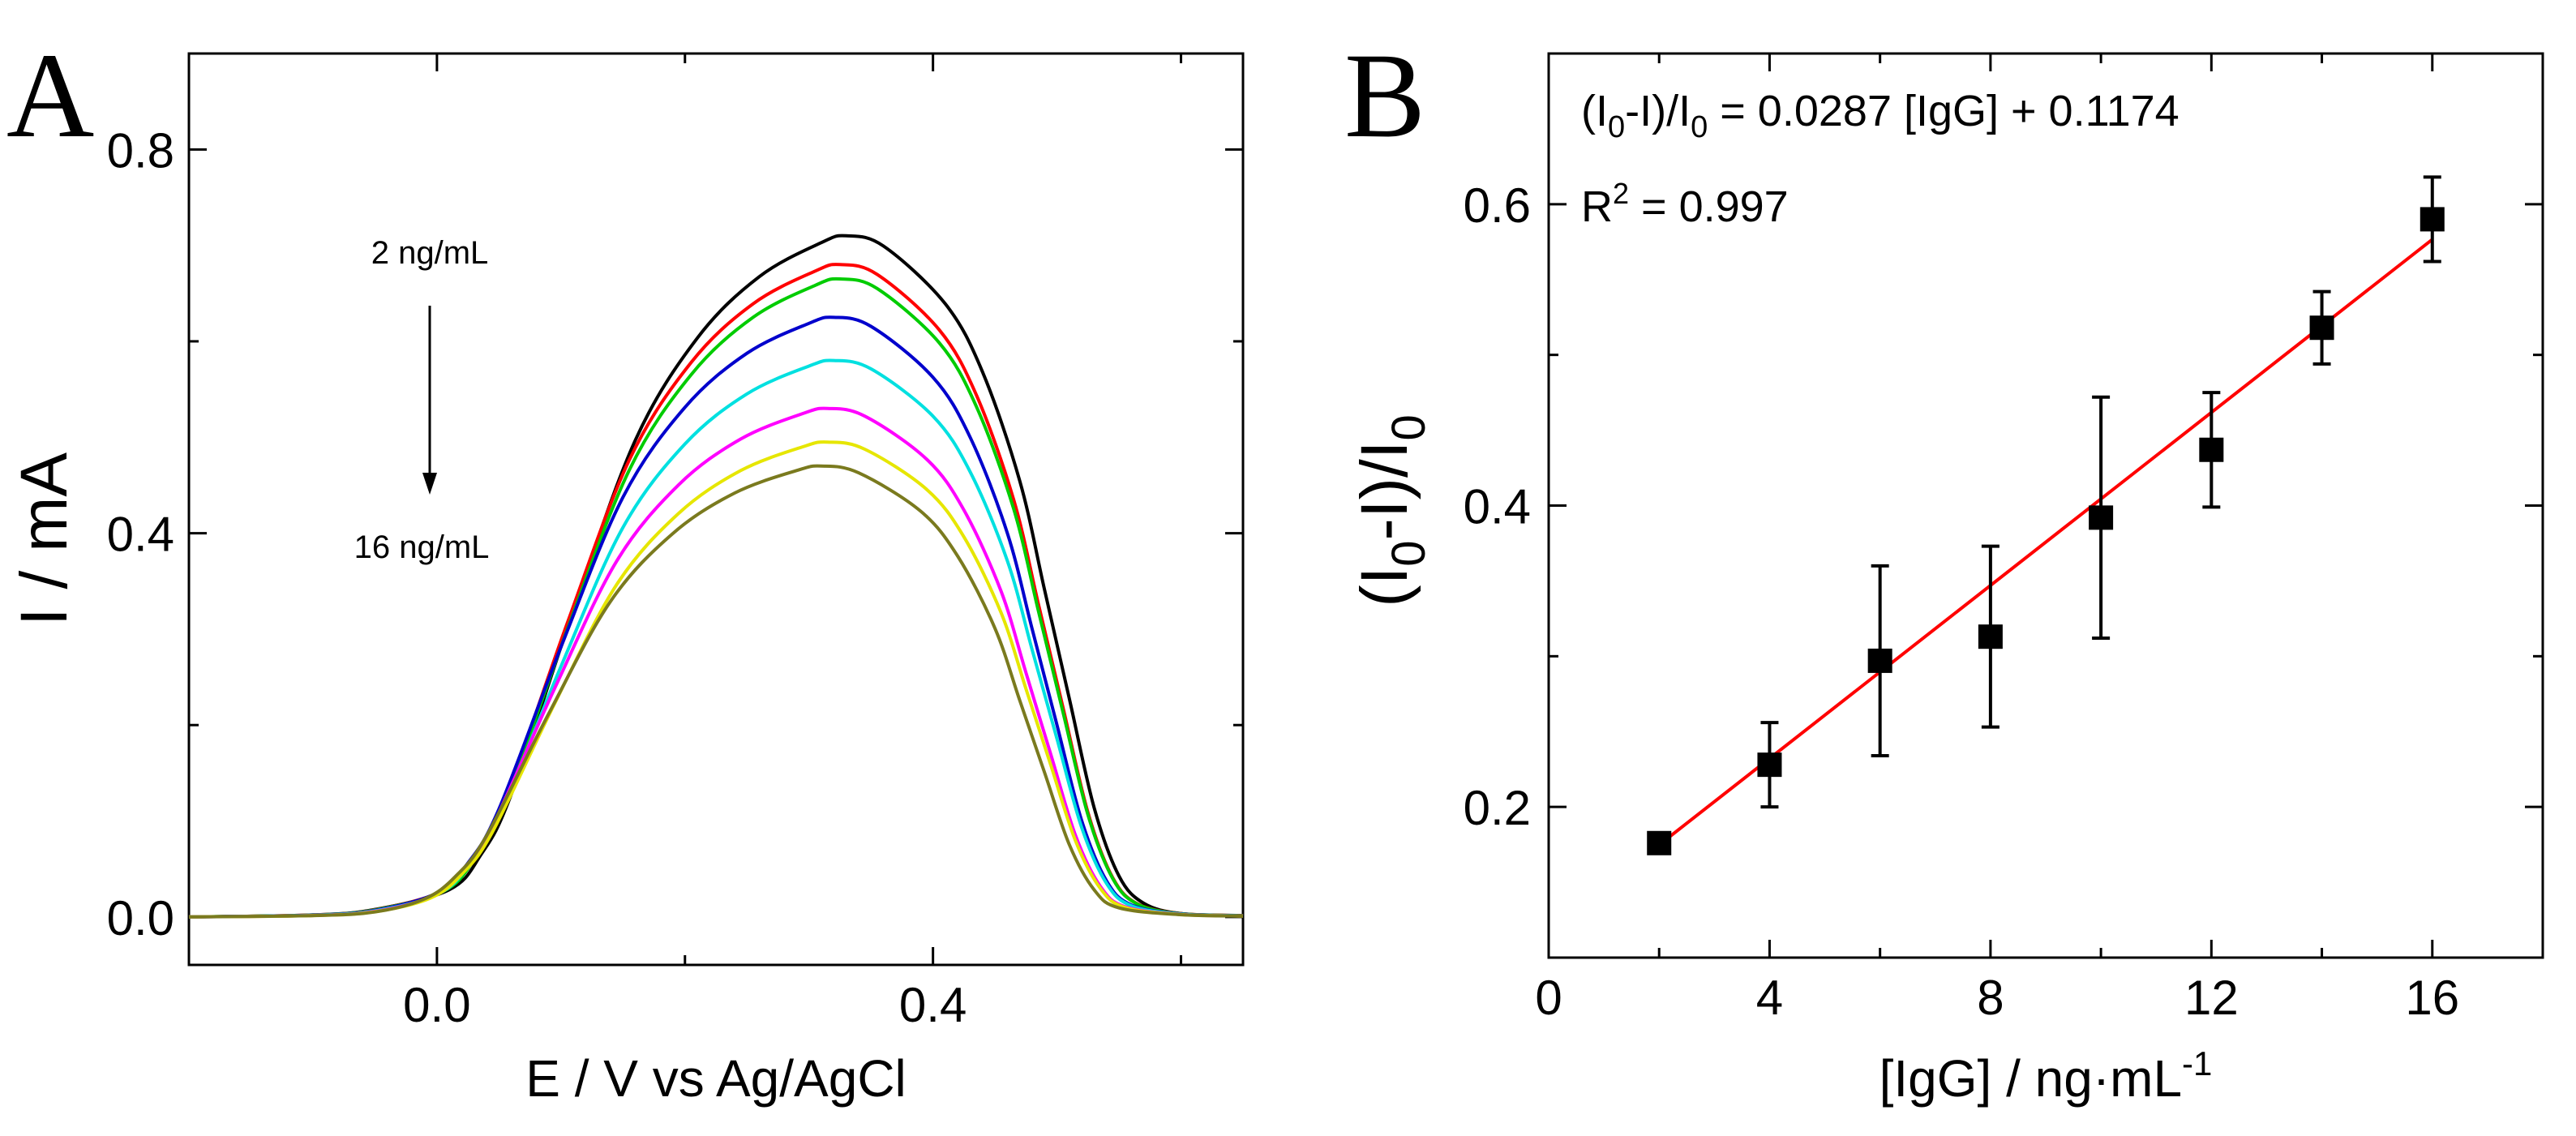 This screenshot has height=1136, width=2576. What do you see at coordinates (2030, 1078) in the screenshot?
I see `panel-b-x-axis-title-main: [IgG] / ng·mL` at bounding box center [2030, 1078].